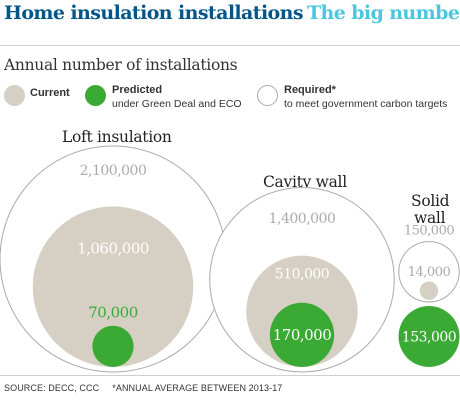 This screenshot has height=401, width=460. What do you see at coordinates (14, 95) in the screenshot?
I see `legend-current-swatch` at bounding box center [14, 95].